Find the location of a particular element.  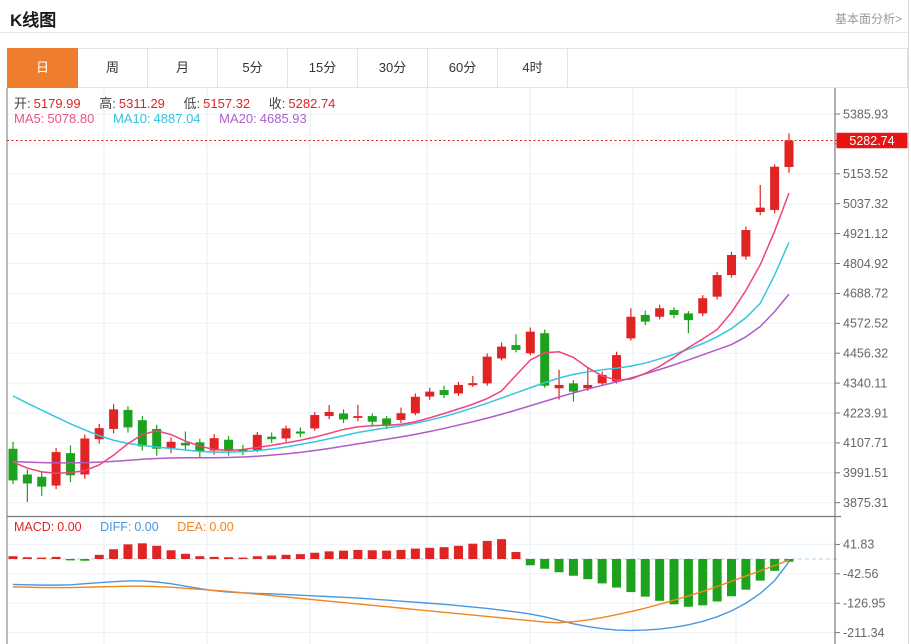

svg-text: 41.83 is located at coordinates (858, 545).